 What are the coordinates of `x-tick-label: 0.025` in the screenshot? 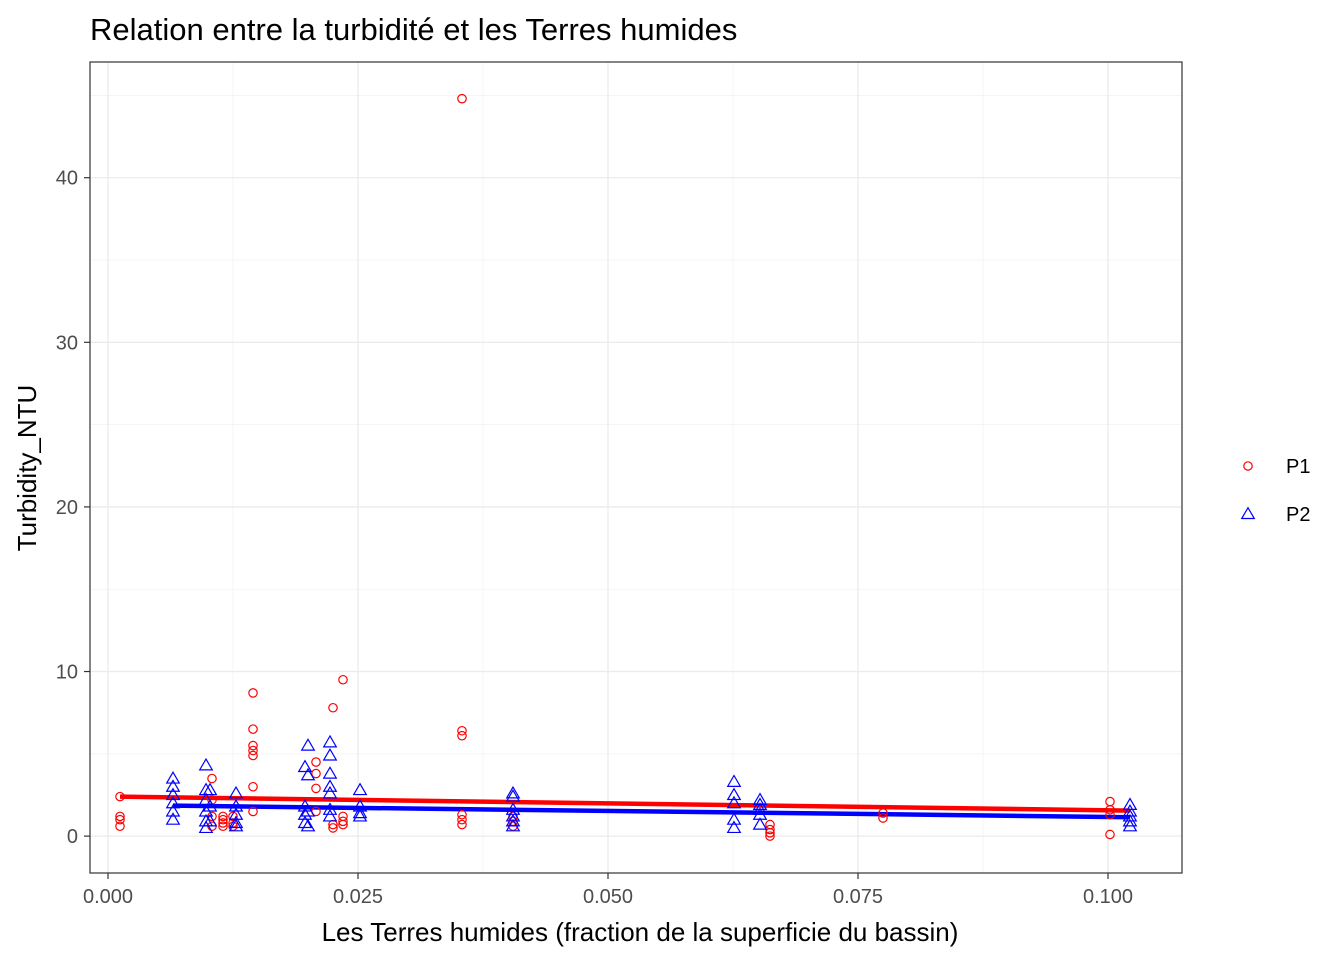 It's located at (358, 897).